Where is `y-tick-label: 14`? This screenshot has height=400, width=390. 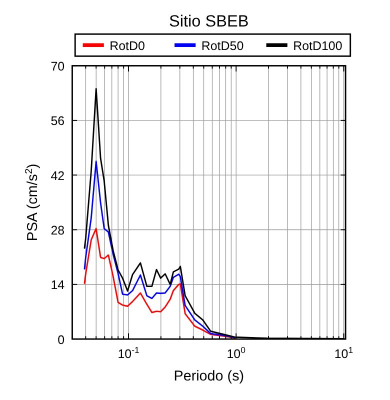 y-tick-label: 14 is located at coordinates (57, 285).